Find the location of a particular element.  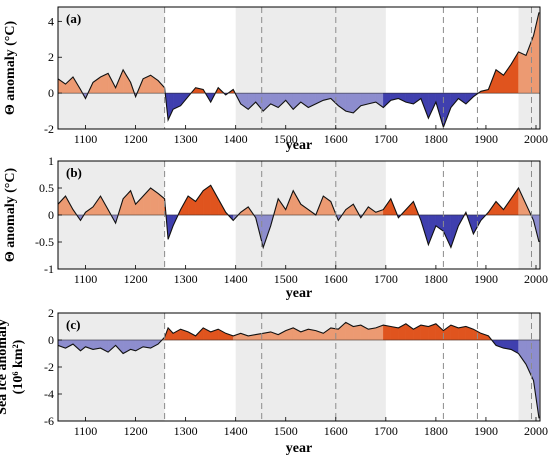

y-axis-title: Sea ice anomaly(10⁶ km²) is located at coordinates (13, 367).